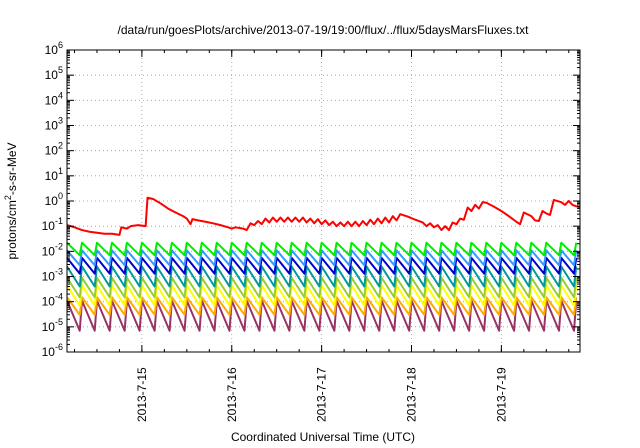 The image size is (640, 448). I want to click on x-axis-label: Coordinated Universal Time (UTC), so click(323, 437).